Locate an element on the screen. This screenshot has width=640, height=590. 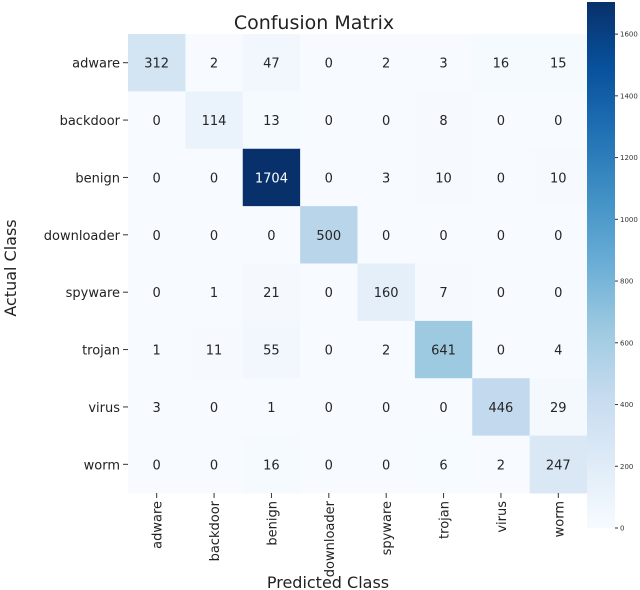
y-tick-label: backdoor is located at coordinates (90, 121).